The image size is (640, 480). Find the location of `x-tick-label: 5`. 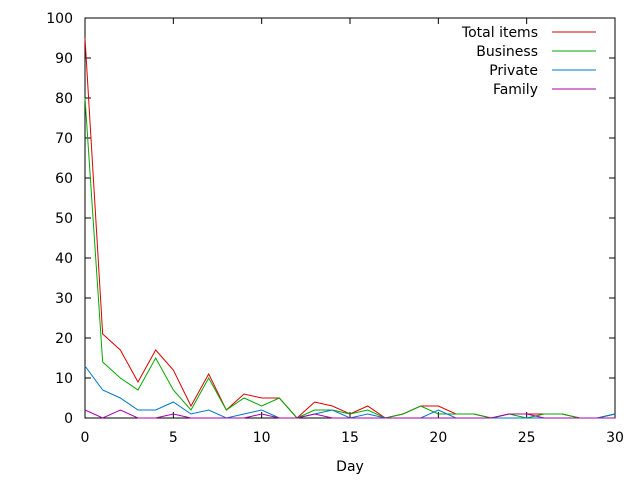

x-tick-label: 5 is located at coordinates (173, 438).